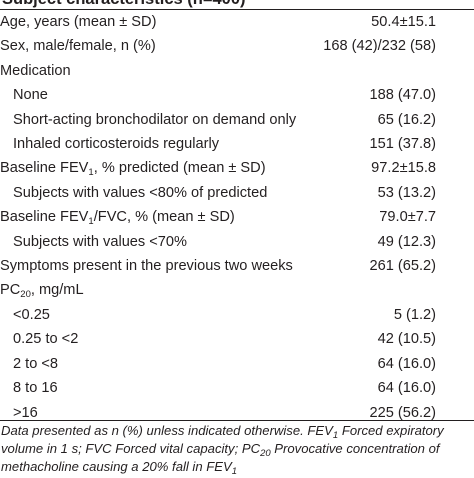 This screenshot has height=478, width=474. Describe the element at coordinates (402, 144) in the screenshot. I see `row-value: 151 (37.8)` at that location.